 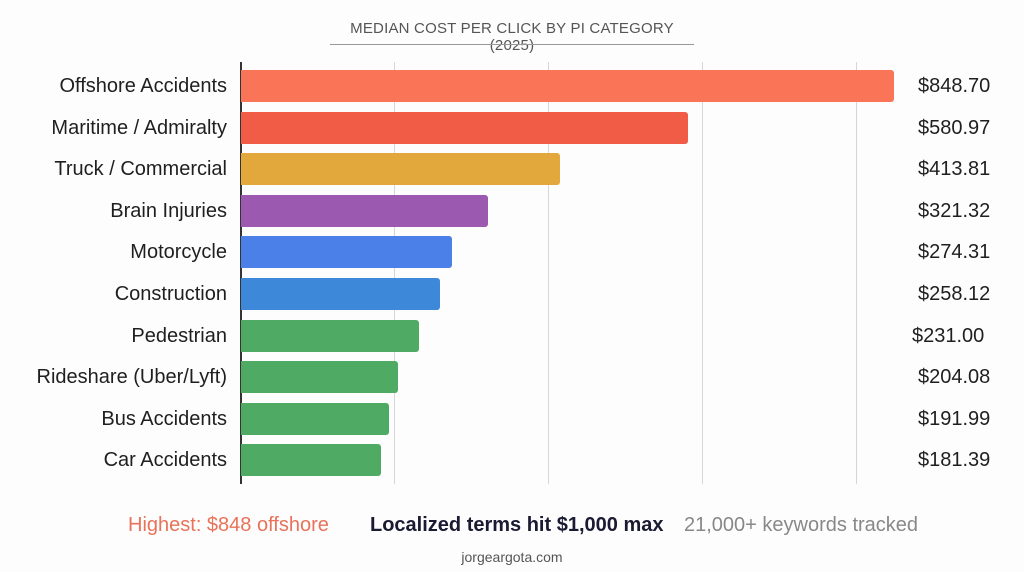 I want to click on category-label: Construction, so click(x=170, y=294).